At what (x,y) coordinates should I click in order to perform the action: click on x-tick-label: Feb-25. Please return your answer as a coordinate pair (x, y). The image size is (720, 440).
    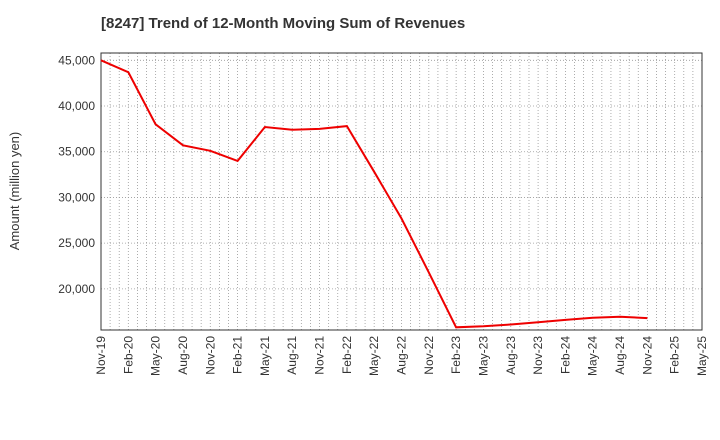
    Looking at the image, I should click on (675, 355).